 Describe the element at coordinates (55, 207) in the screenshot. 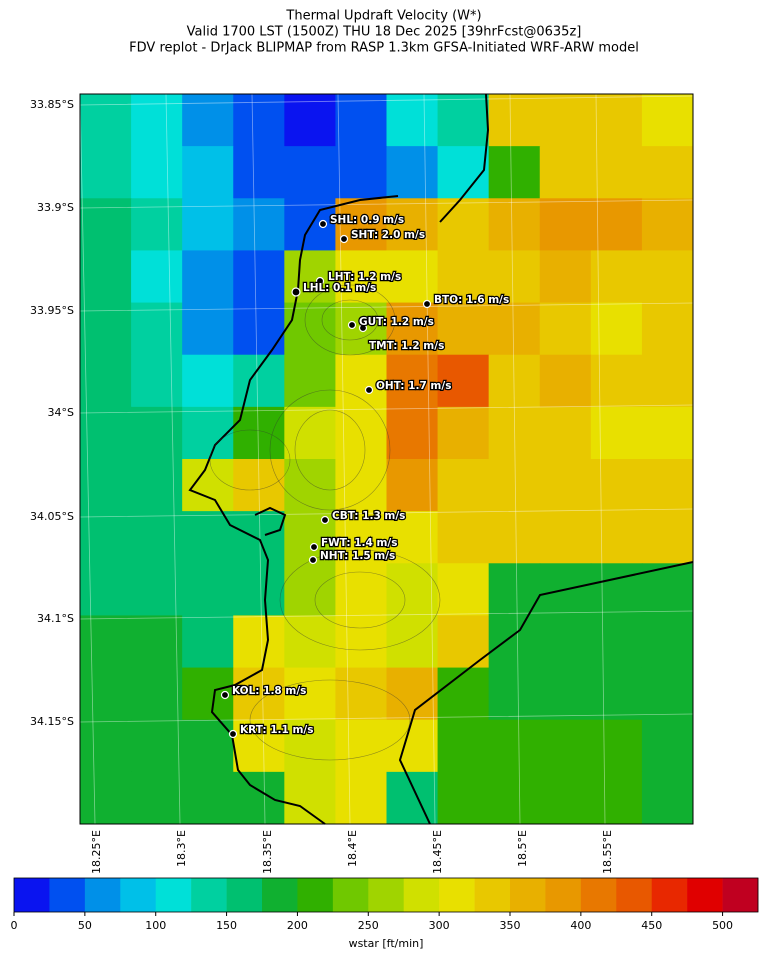

I see `lat-label: 33.9°S` at that location.